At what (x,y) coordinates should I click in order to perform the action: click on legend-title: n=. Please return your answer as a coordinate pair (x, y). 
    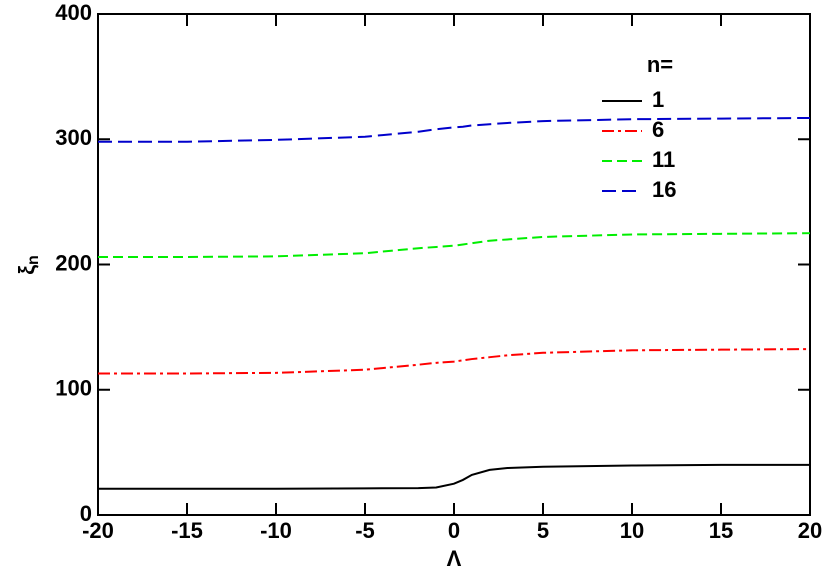
    Looking at the image, I should click on (660, 64).